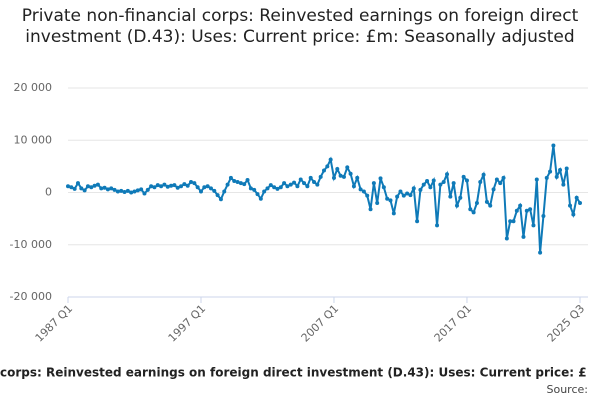  Describe the element at coordinates (31, 244) in the screenshot. I see `y-tick-label: -10 000` at that location.